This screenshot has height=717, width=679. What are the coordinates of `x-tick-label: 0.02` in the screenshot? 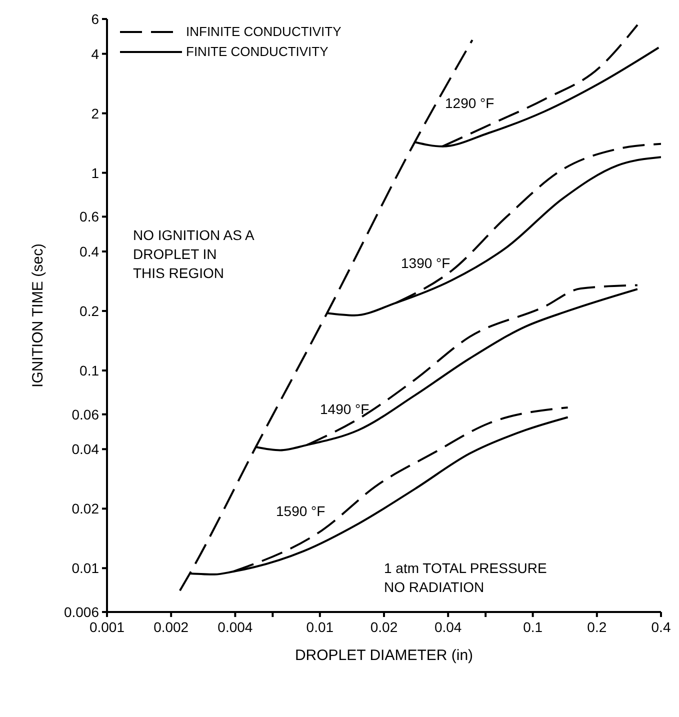 It's located at (384, 626).